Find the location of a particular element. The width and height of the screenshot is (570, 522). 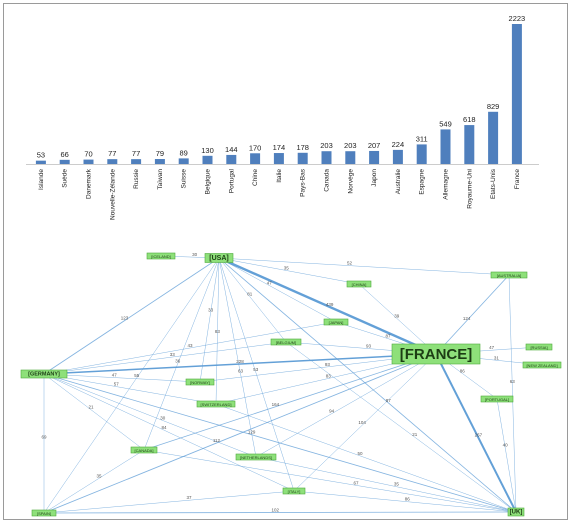

category-tick-label: Suisse is located at coordinates (184, 179).